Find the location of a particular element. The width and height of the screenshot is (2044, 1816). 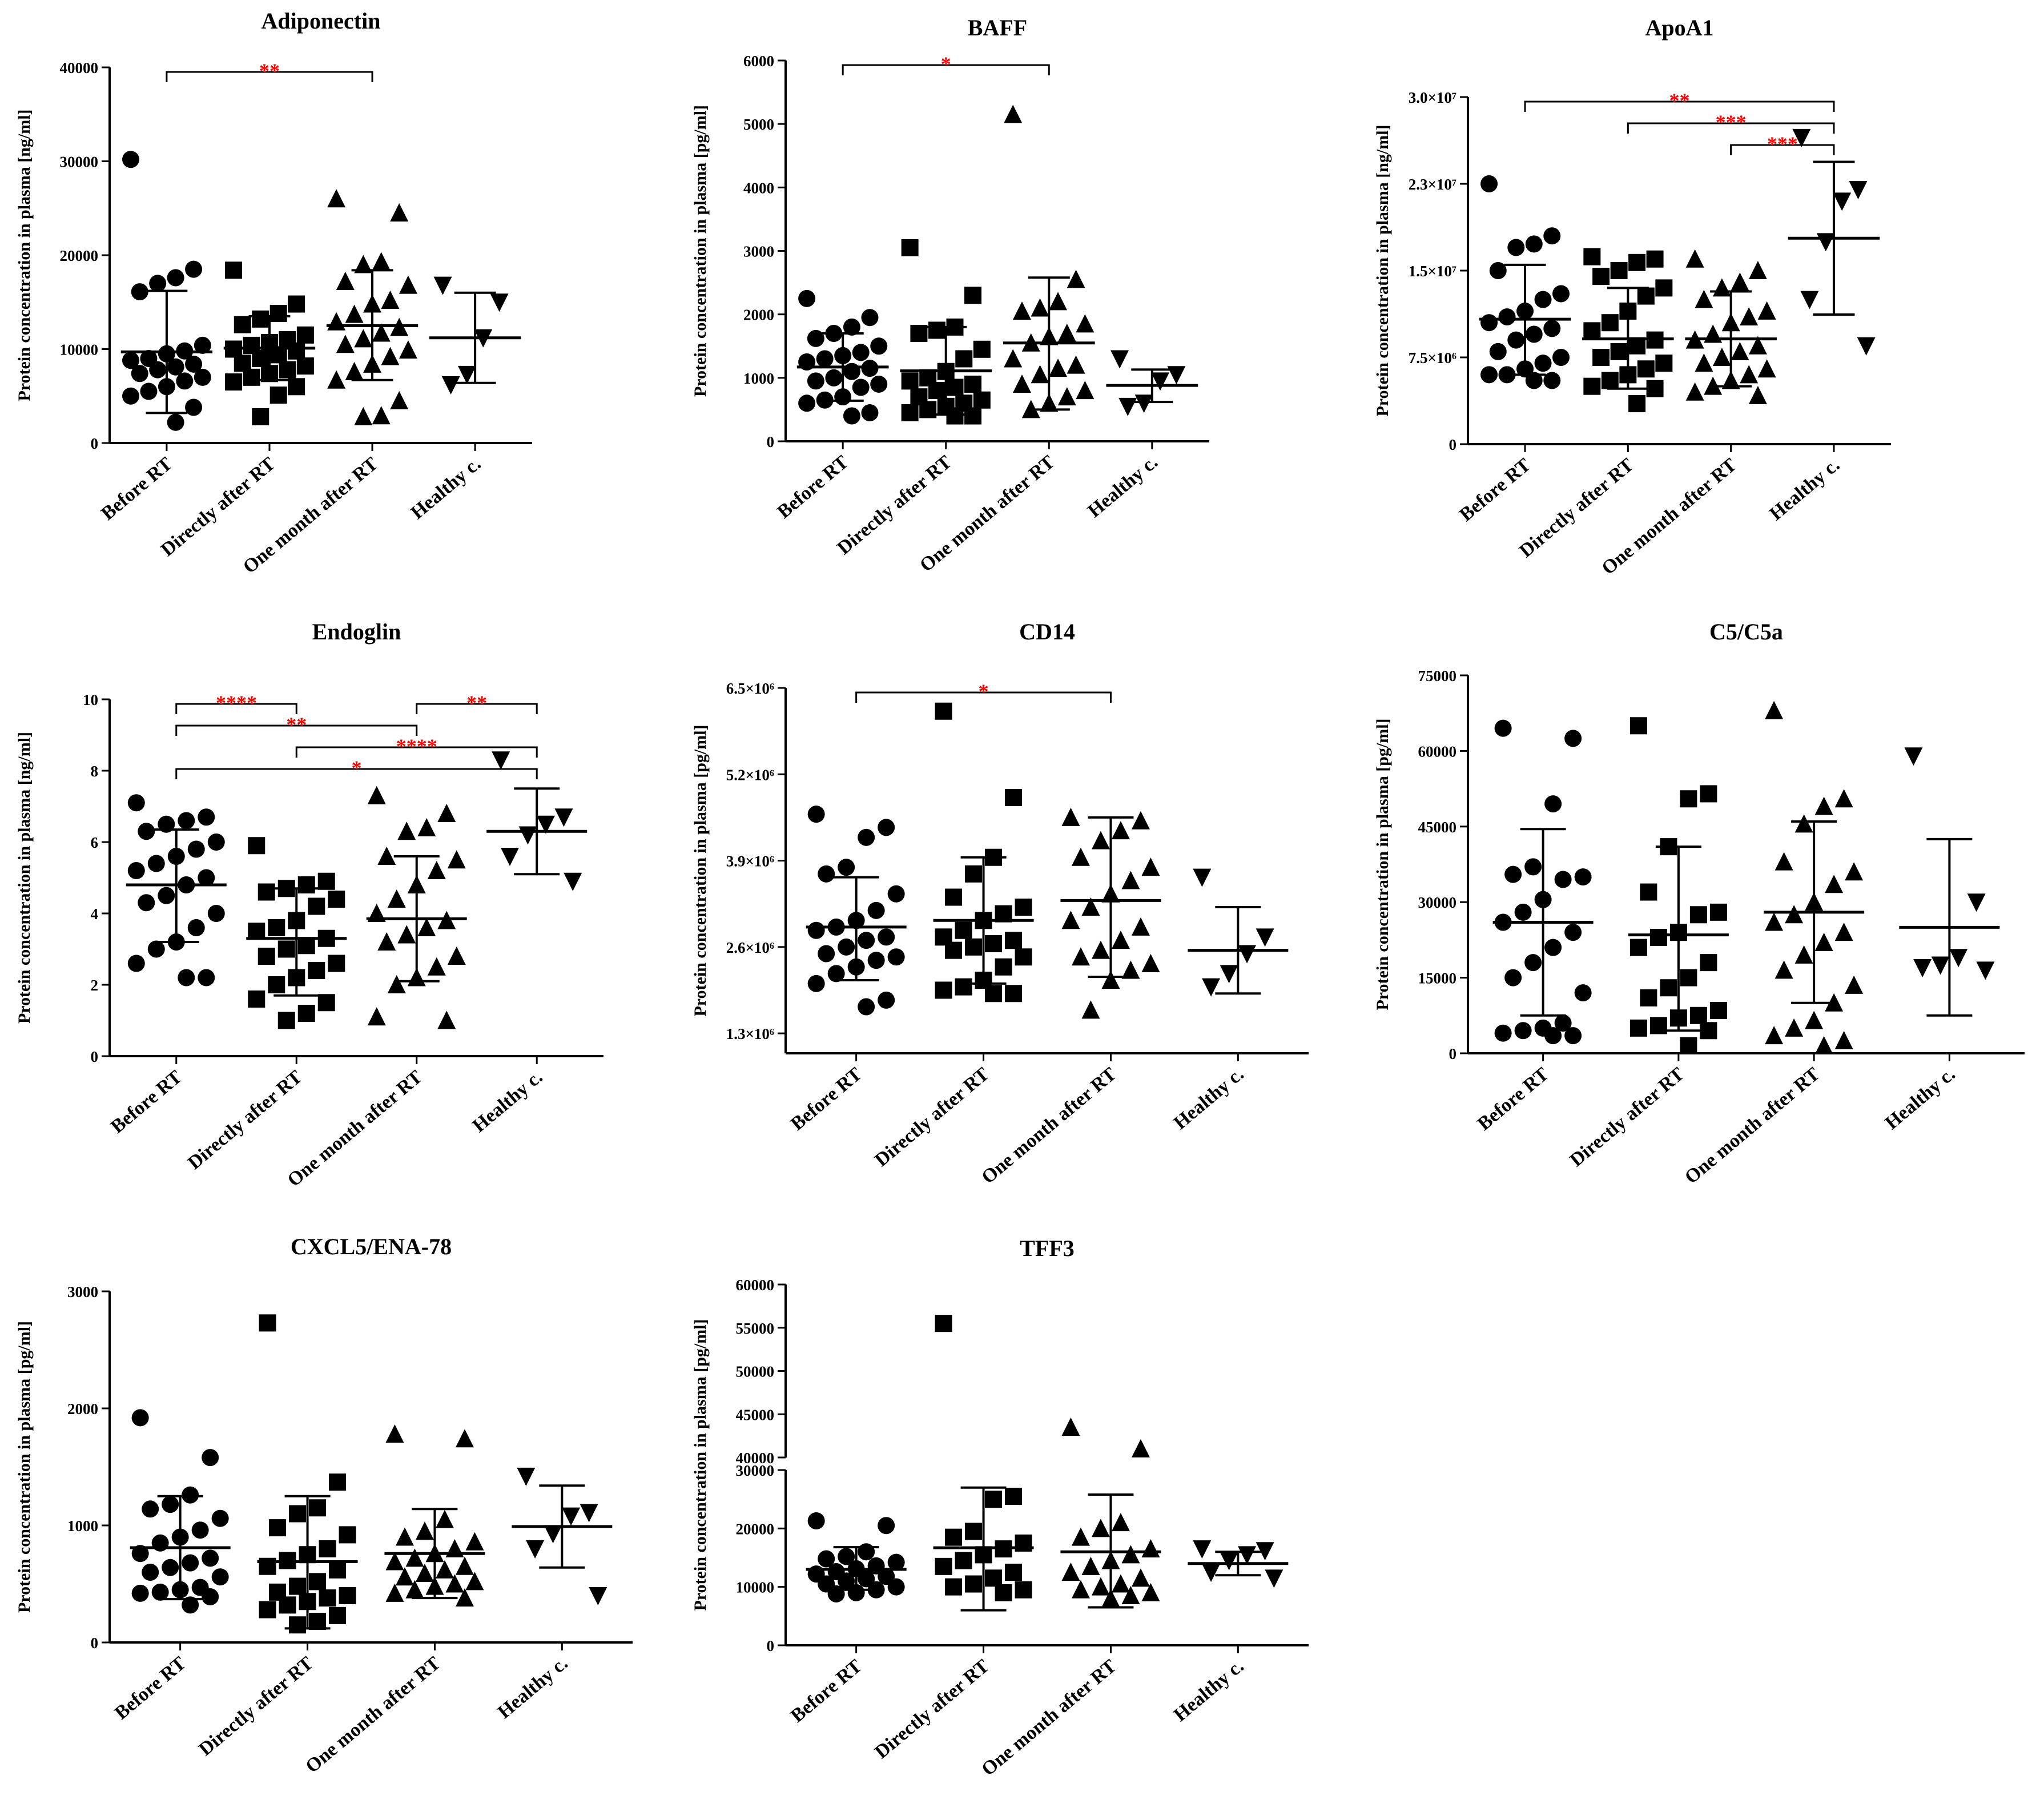

y-tick-label: 3.0×10⁷ is located at coordinates (1432, 97).